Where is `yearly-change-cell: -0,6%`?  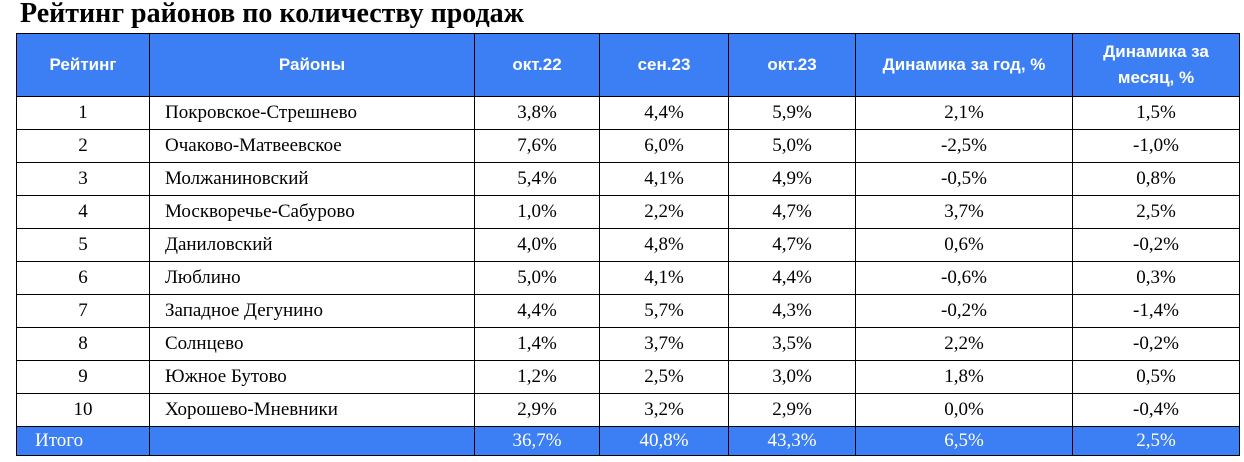 yearly-change-cell: -0,6% is located at coordinates (964, 278).